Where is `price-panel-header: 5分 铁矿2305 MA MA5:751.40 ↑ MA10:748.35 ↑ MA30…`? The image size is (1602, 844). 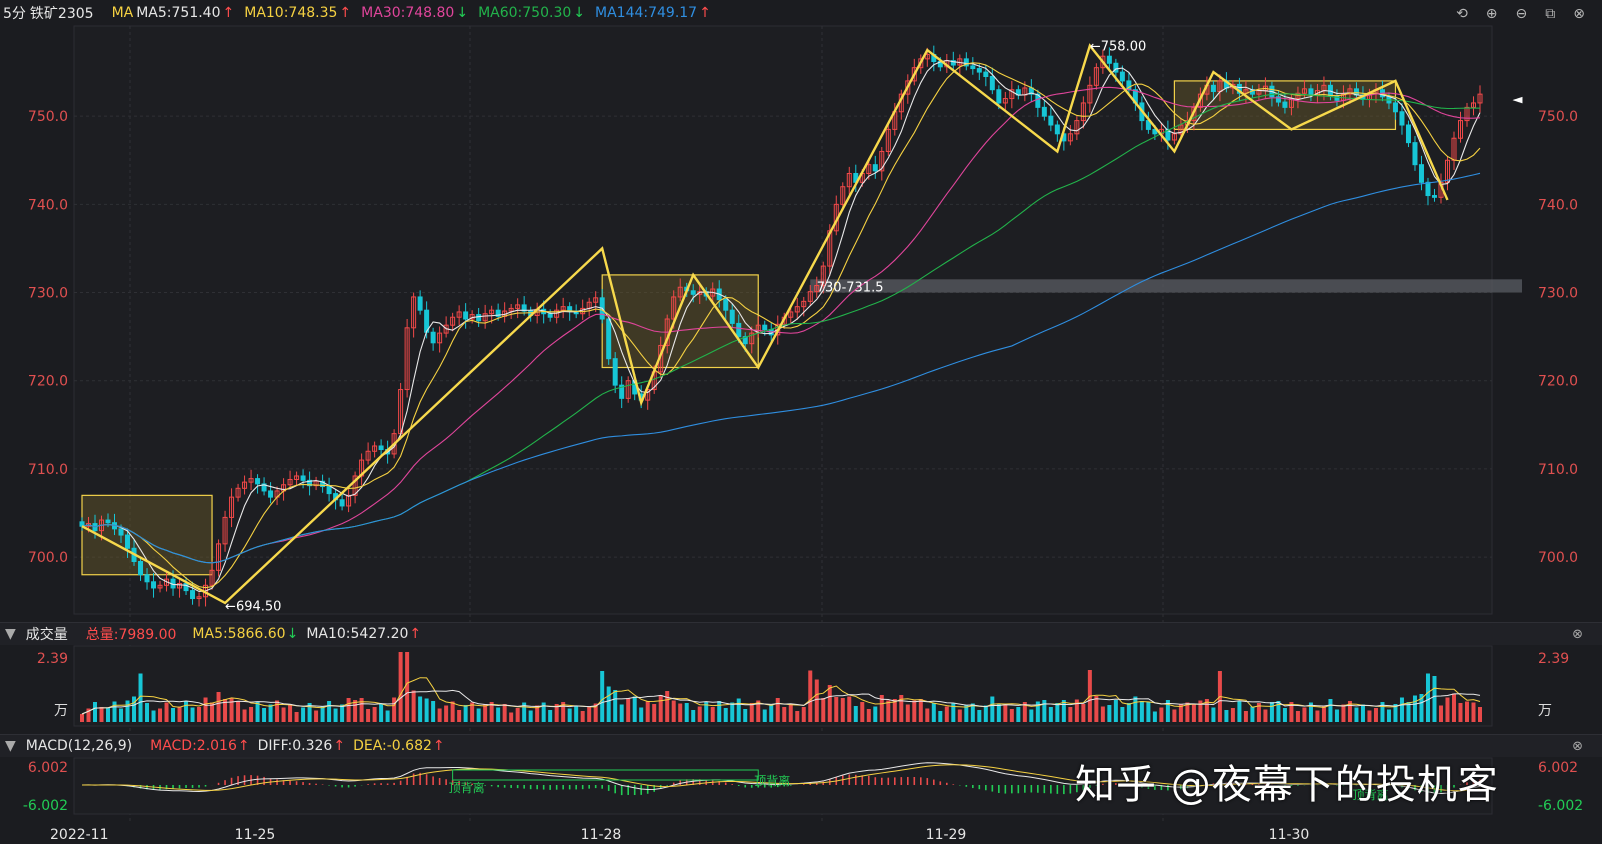
price-panel-header: 5分 铁矿2305 MA MA5:751.40 ↑ MA10:748.35 ↑ MA30… is located at coordinates (801, 13).